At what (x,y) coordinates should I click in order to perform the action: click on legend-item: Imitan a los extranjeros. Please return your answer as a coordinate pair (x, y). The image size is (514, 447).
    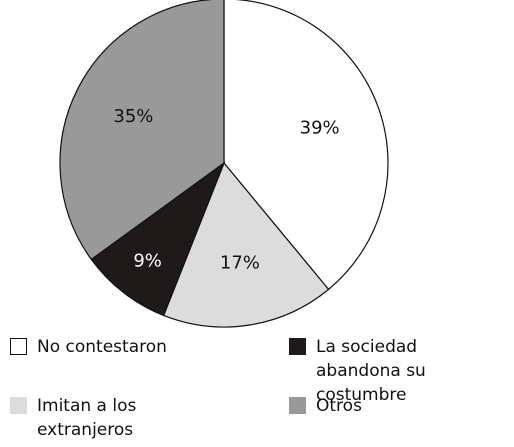
    Looking at the image, I should click on (118, 418).